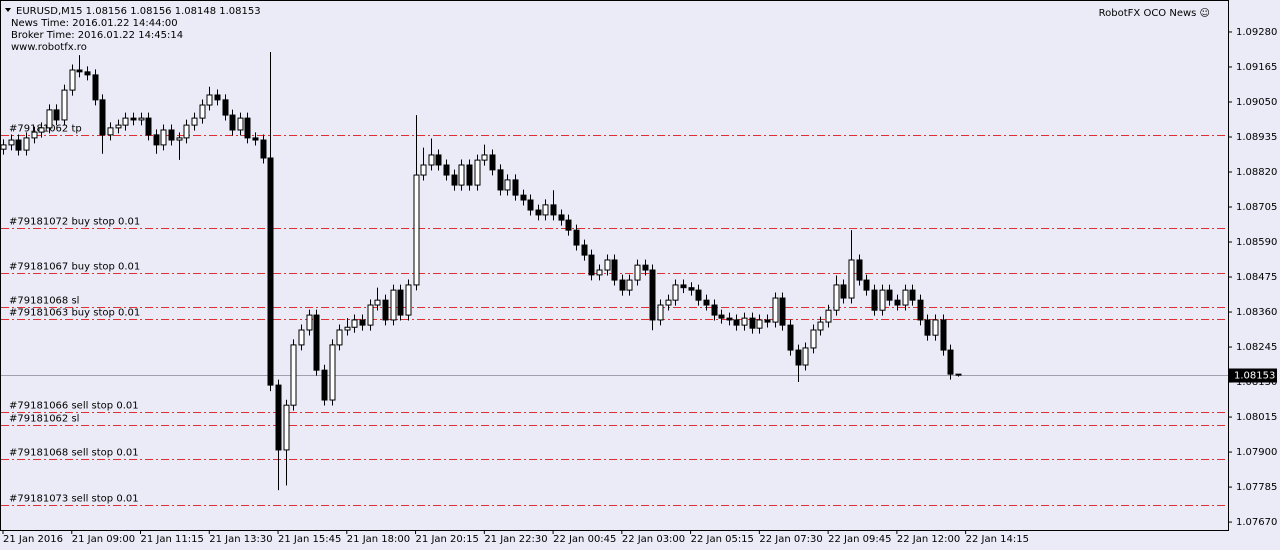 The height and width of the screenshot is (550, 1280). Describe the element at coordinates (74, 313) in the screenshot. I see `order-label: #79181063 buy stop 0.01` at that location.